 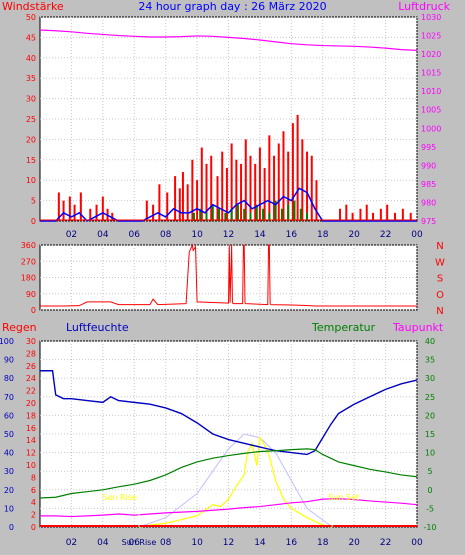 I want to click on climate-panel-x-tick-label: 20, so click(x=354, y=543).